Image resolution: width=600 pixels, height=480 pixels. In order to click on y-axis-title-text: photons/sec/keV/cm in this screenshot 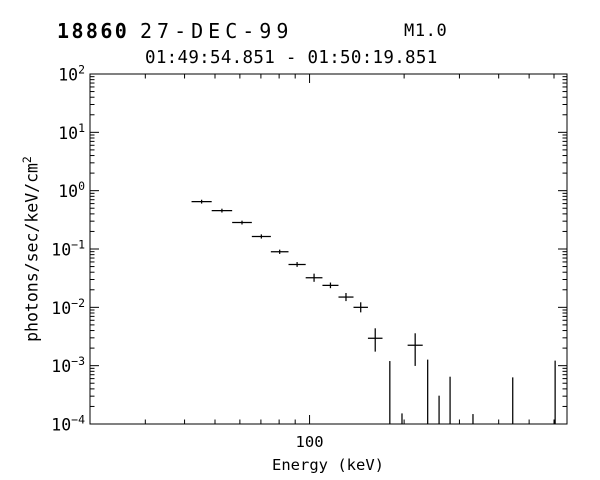, I will do `click(32, 252)`.